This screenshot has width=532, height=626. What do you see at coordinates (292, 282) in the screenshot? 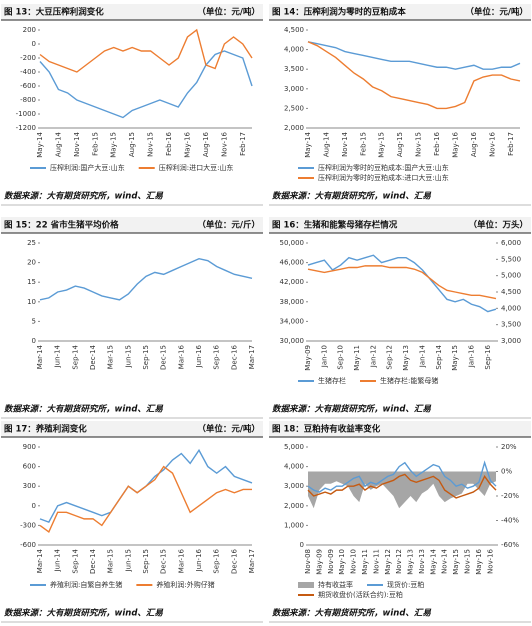
I see `y-tick-label: 42,000` at bounding box center [292, 282].